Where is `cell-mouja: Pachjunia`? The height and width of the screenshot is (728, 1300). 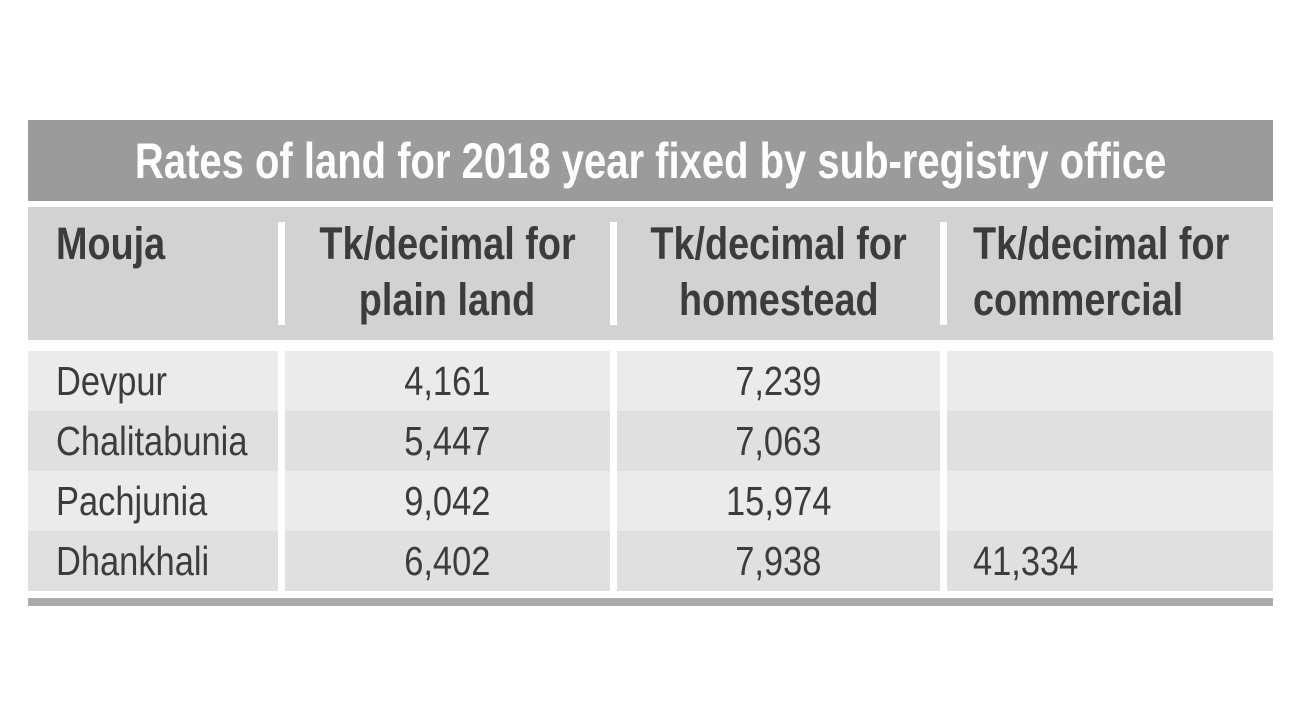
cell-mouja: Pachjunia is located at coordinates (153, 501).